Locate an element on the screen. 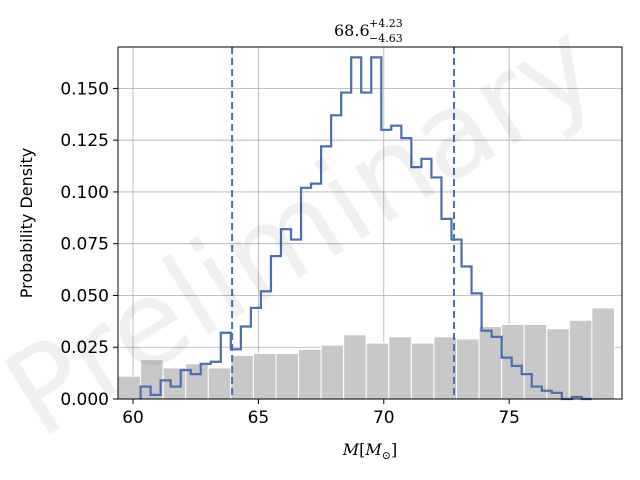 This screenshot has height=480, width=640. x-tick-label: 75 is located at coordinates (509, 418).